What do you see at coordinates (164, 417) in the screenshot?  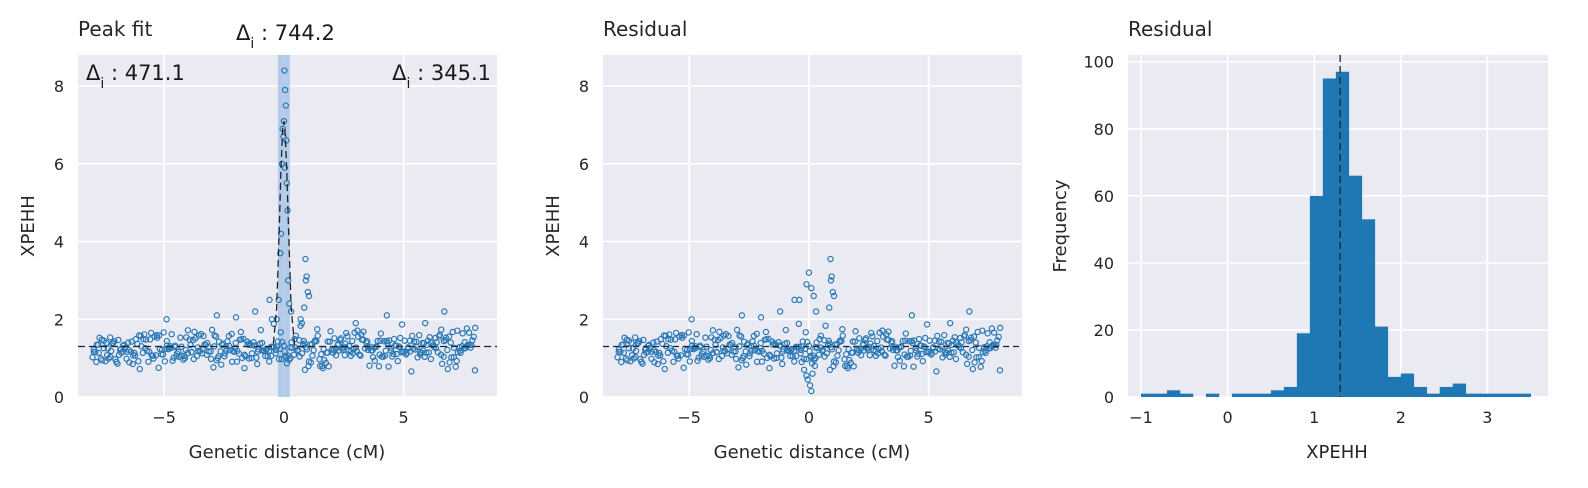 I see `x-tick-label: −5` at bounding box center [164, 417].